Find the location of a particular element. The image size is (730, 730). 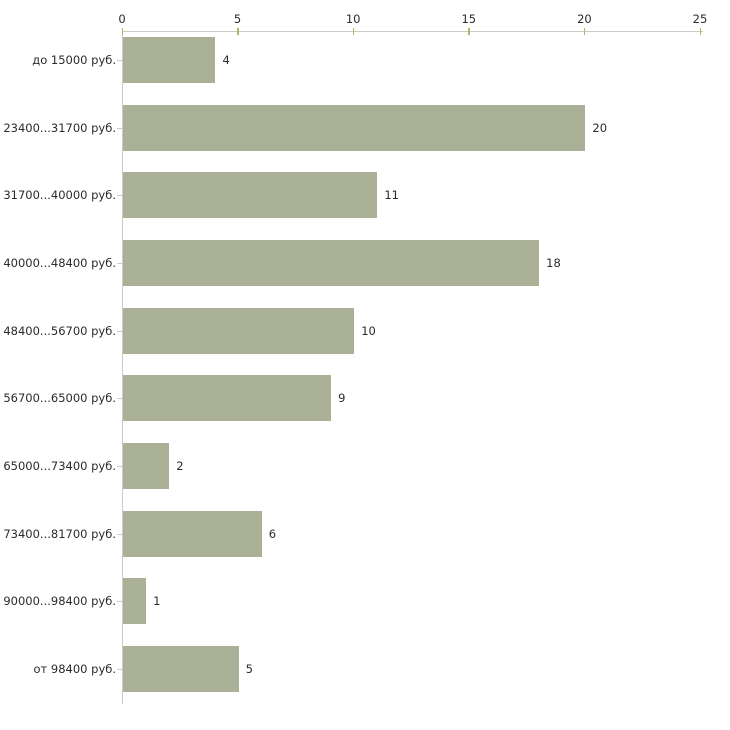

category-label: 56700...65000 руб. is located at coordinates (59, 398).